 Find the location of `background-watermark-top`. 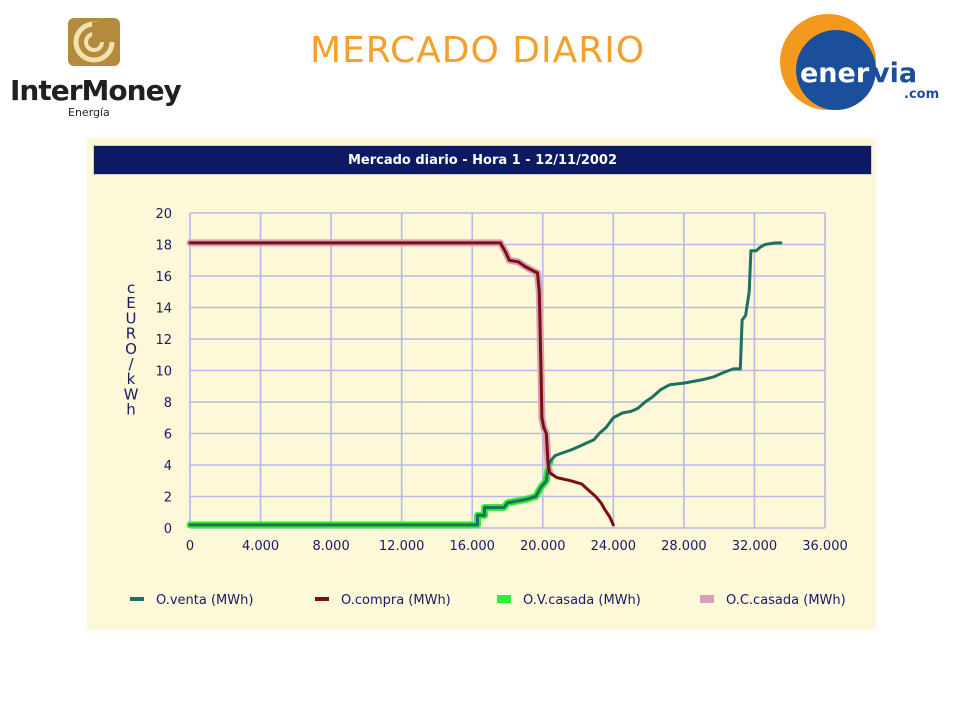

background-watermark-top is located at coordinates (214, 82).